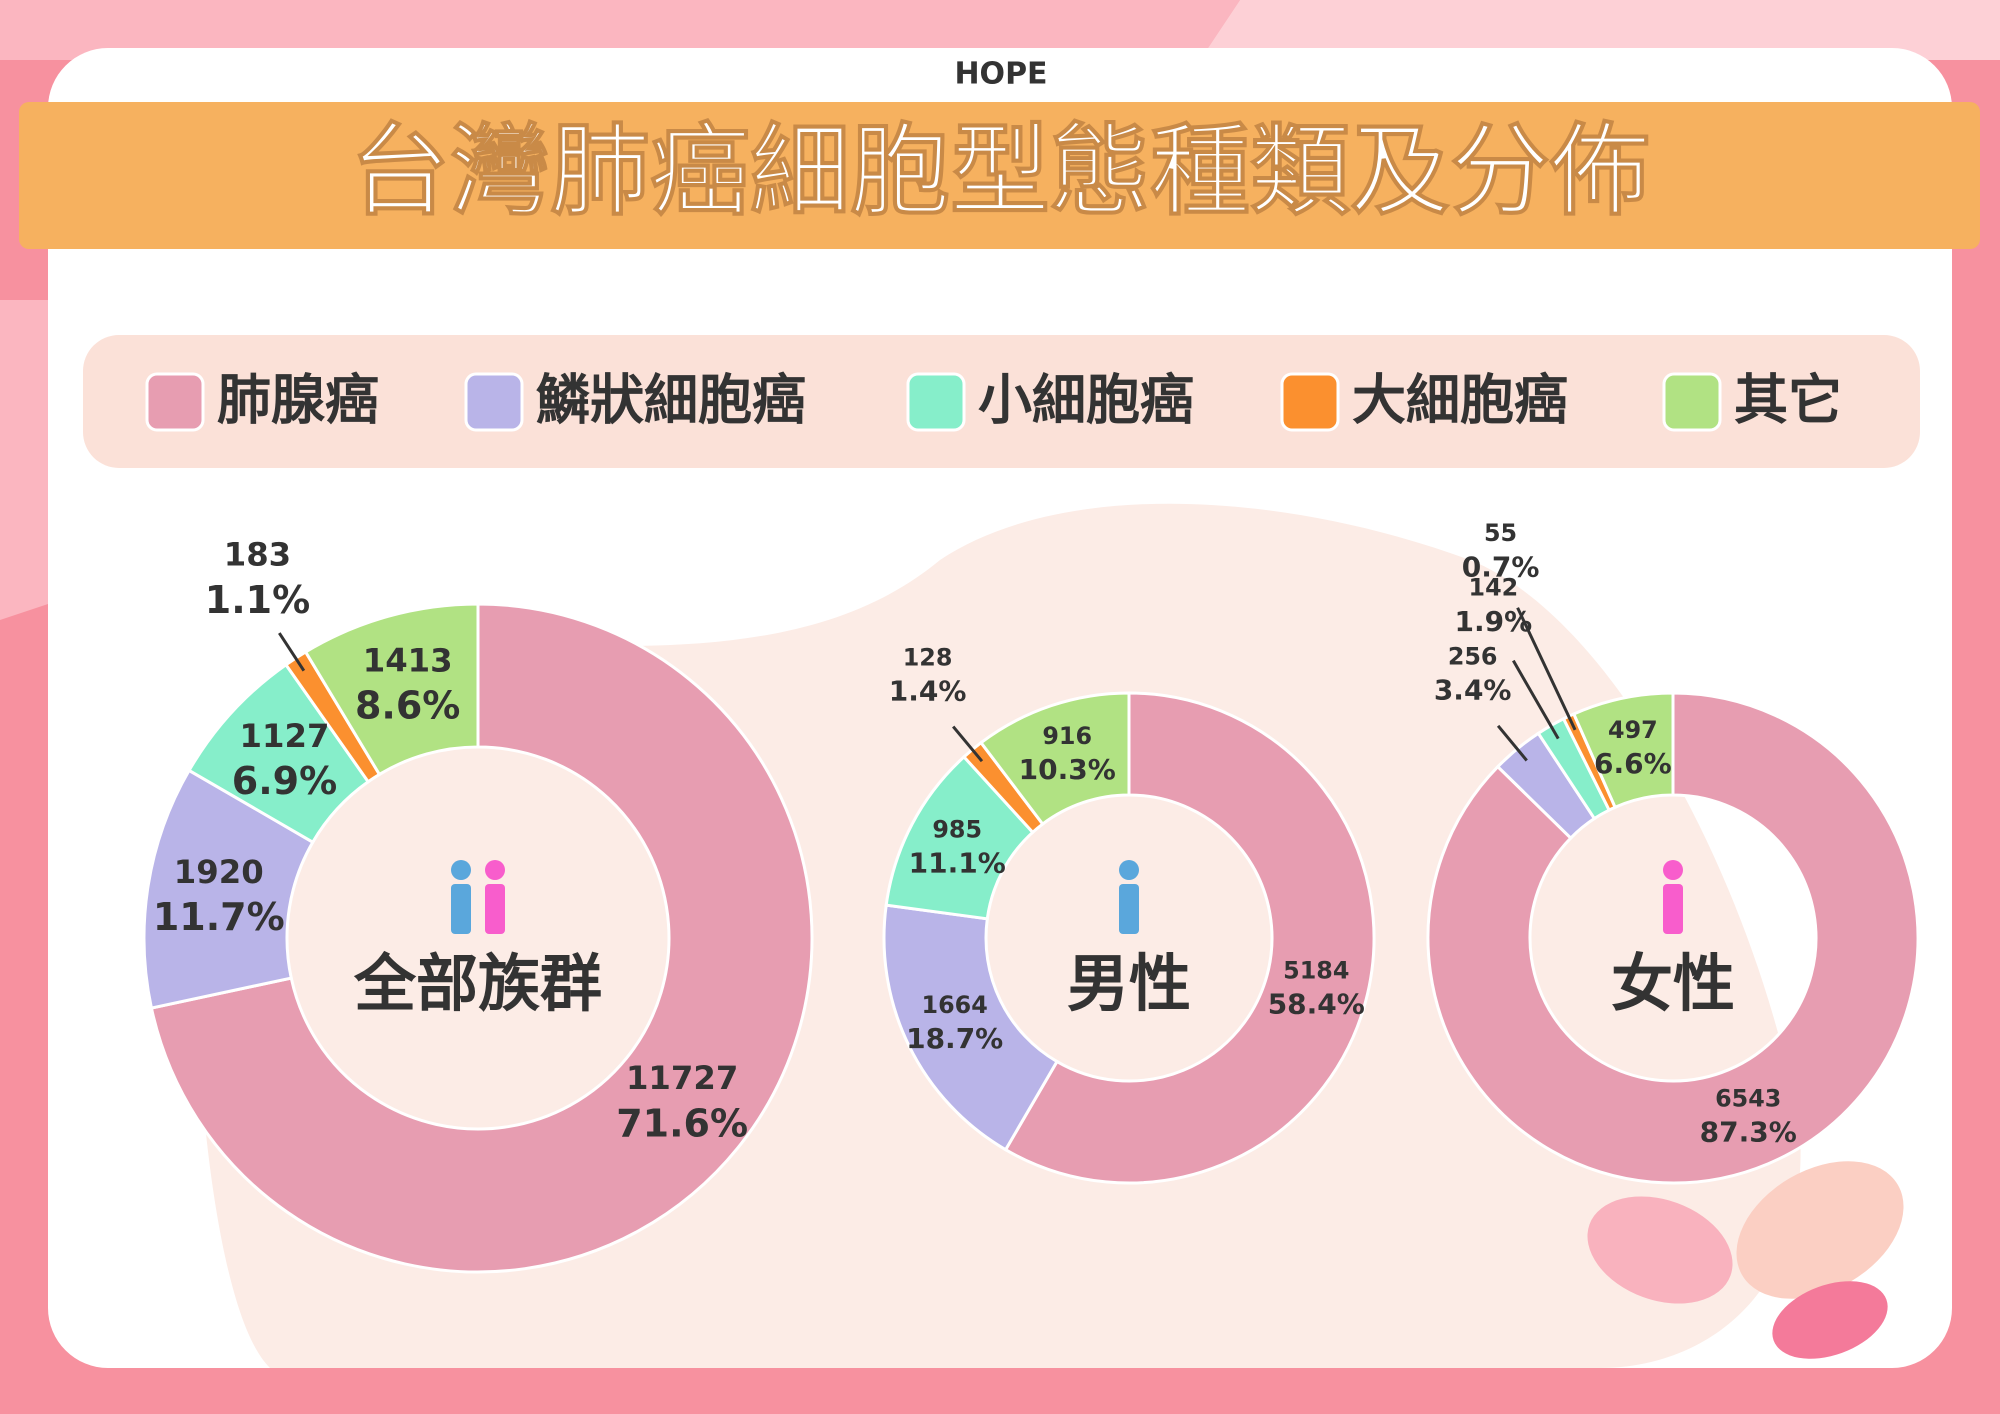 The height and width of the screenshot is (1414, 2000). What do you see at coordinates (1473, 657) in the screenshot?
I see `count-label: 256` at bounding box center [1473, 657].